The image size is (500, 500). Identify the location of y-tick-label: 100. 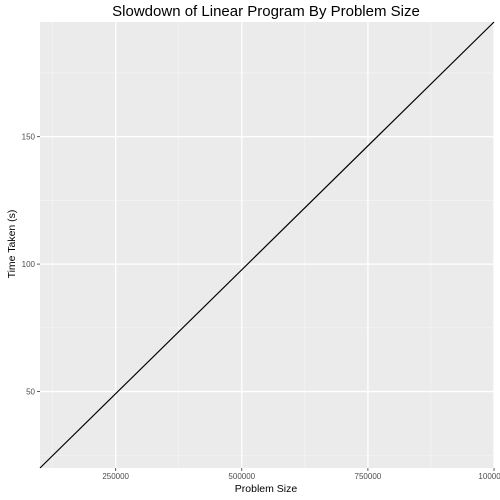
(29, 264).